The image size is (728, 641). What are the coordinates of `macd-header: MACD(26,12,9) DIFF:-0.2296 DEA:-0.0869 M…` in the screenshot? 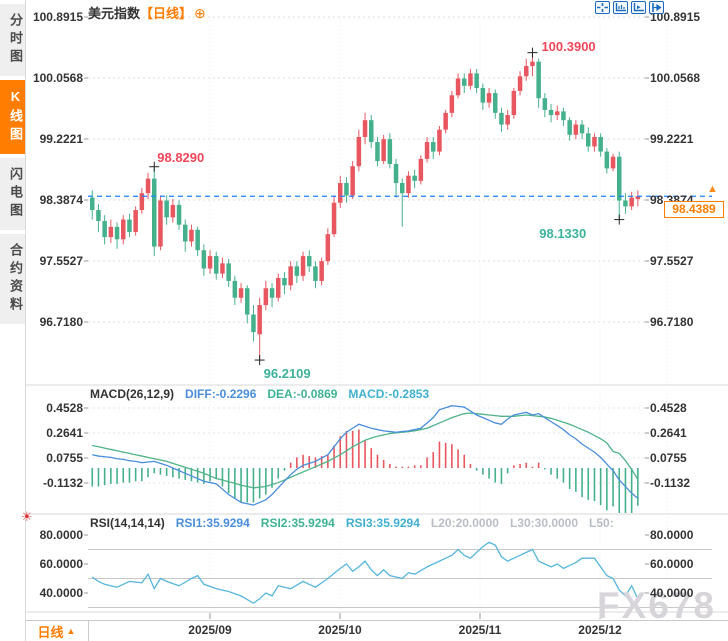 It's located at (259, 394).